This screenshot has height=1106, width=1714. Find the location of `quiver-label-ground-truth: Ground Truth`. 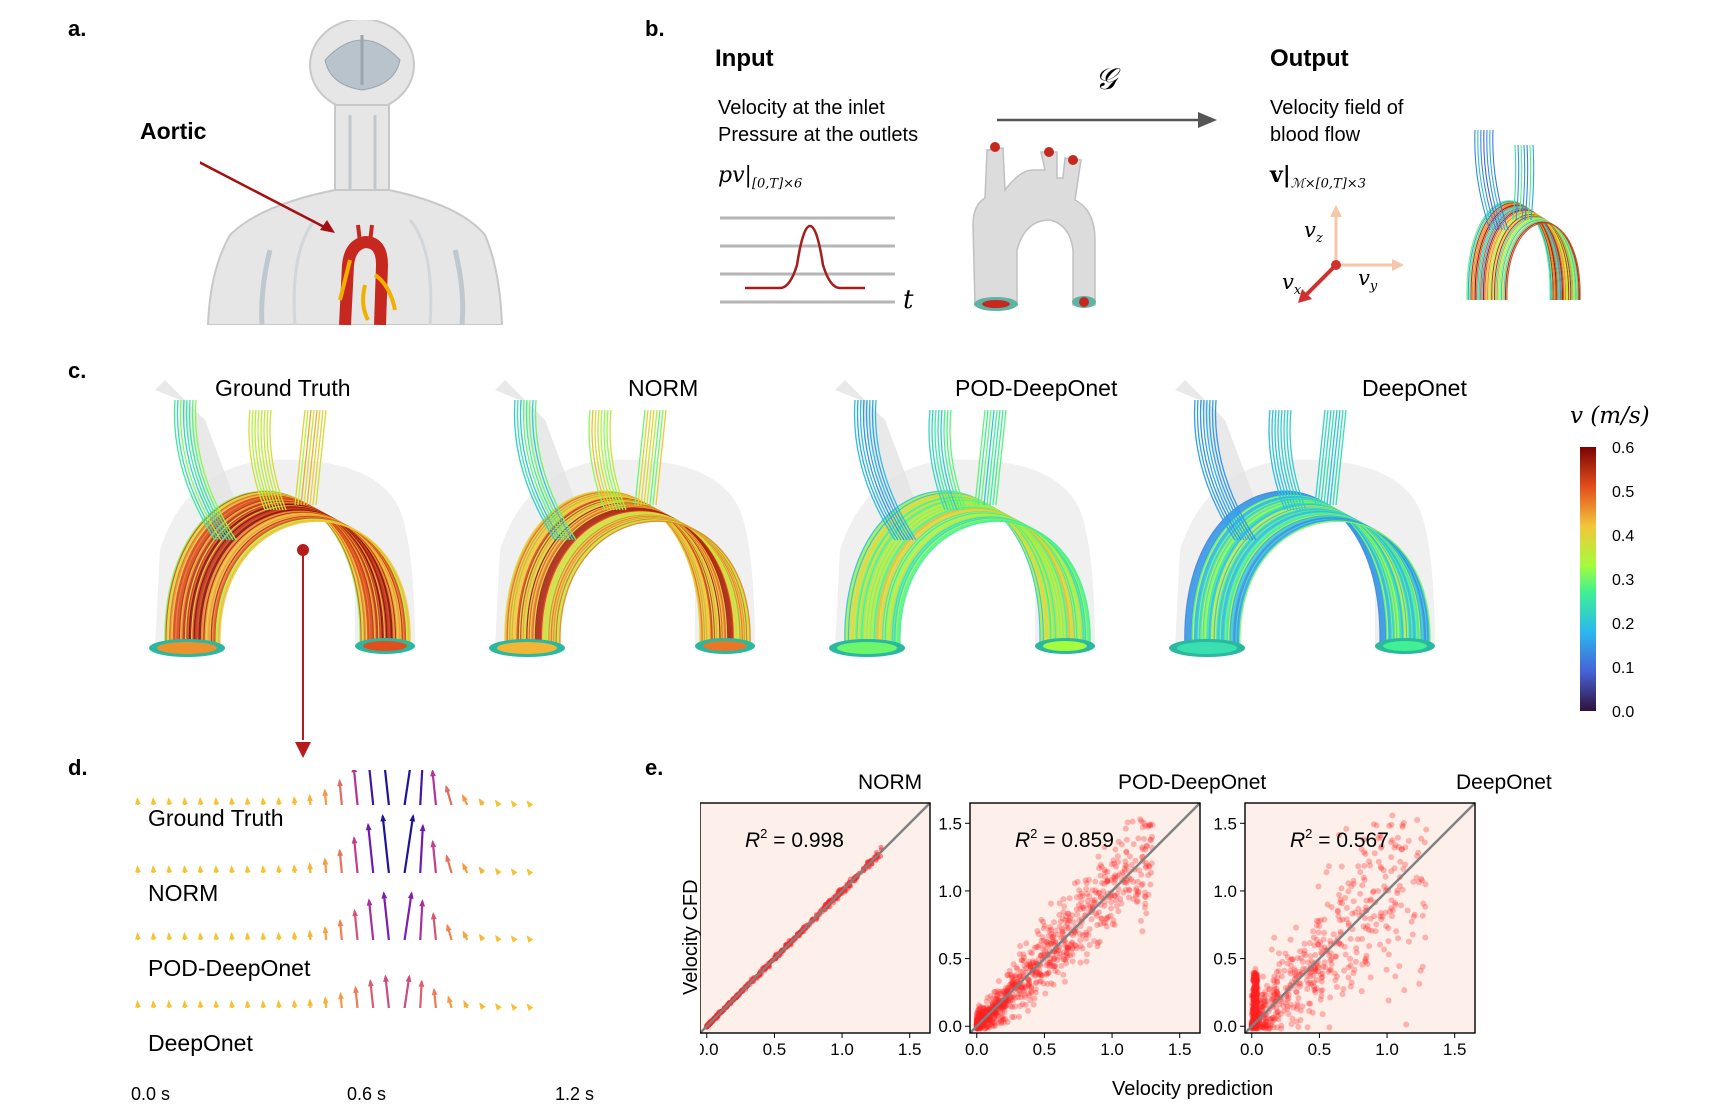

quiver-label-ground-truth: Ground Truth is located at coordinates (216, 818).